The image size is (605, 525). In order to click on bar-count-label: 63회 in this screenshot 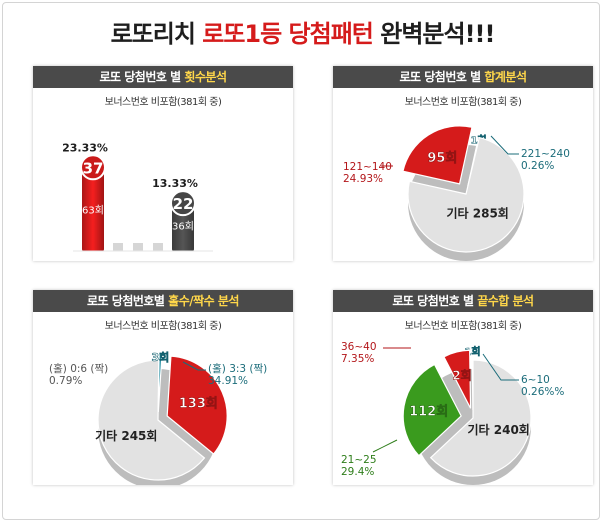, I will do `click(93, 210)`.